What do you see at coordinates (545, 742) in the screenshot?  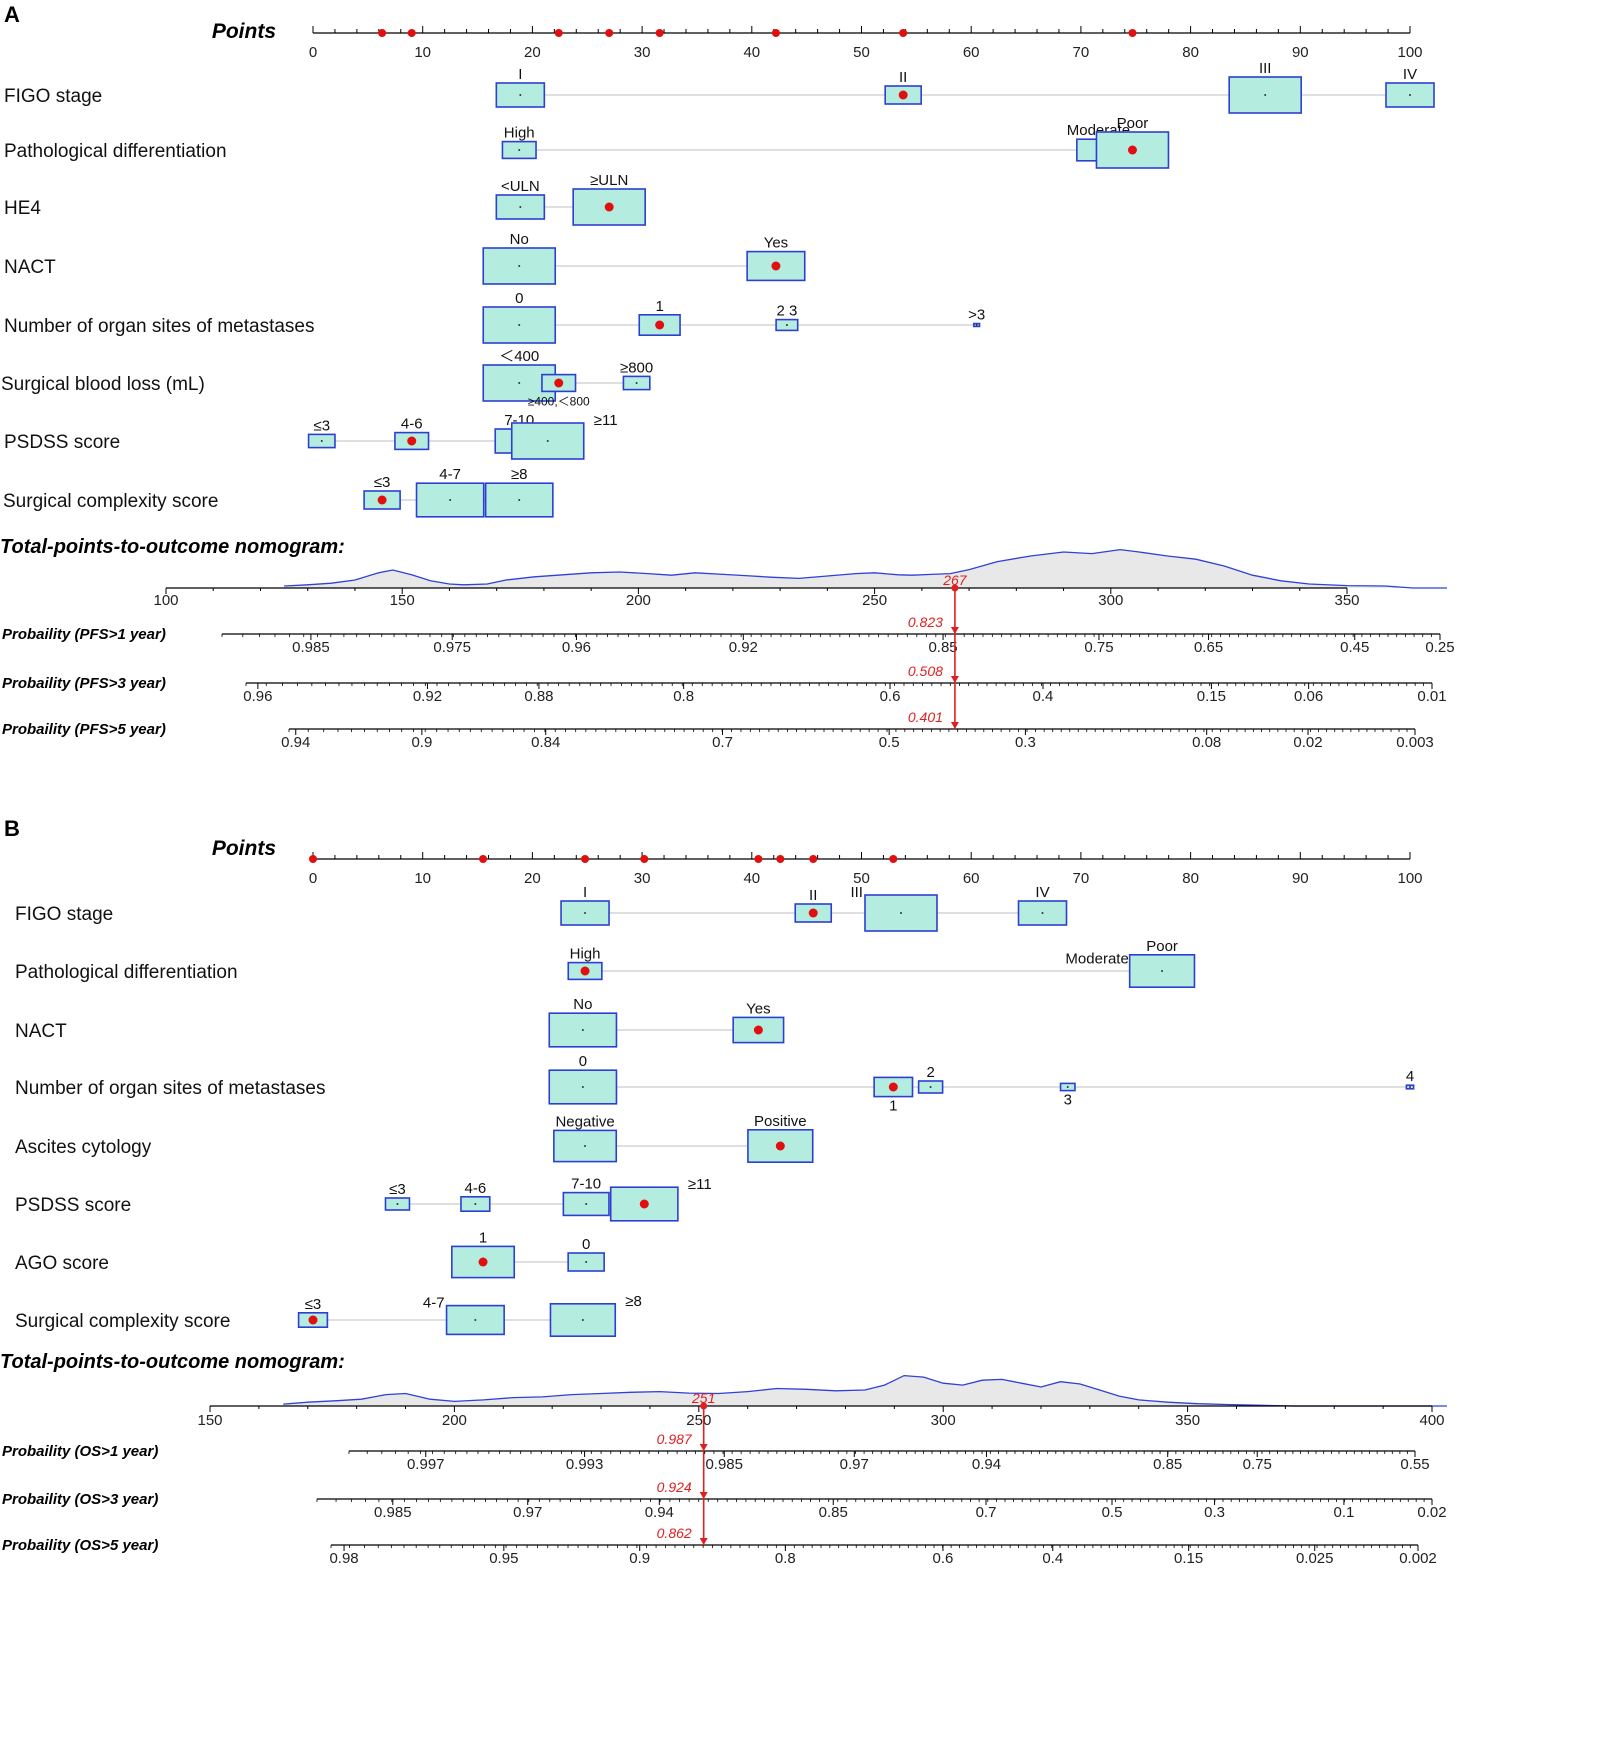 I see `probability-tick-label: 0.84` at bounding box center [545, 742].